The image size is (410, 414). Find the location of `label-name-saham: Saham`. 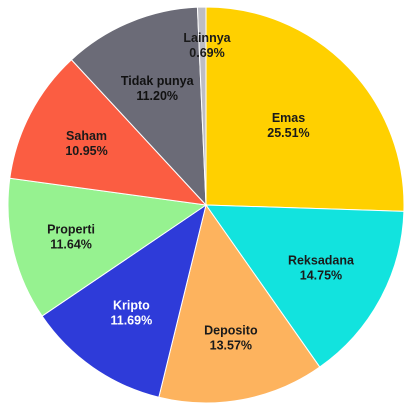

label-name-saham: Saham is located at coordinates (86, 136).